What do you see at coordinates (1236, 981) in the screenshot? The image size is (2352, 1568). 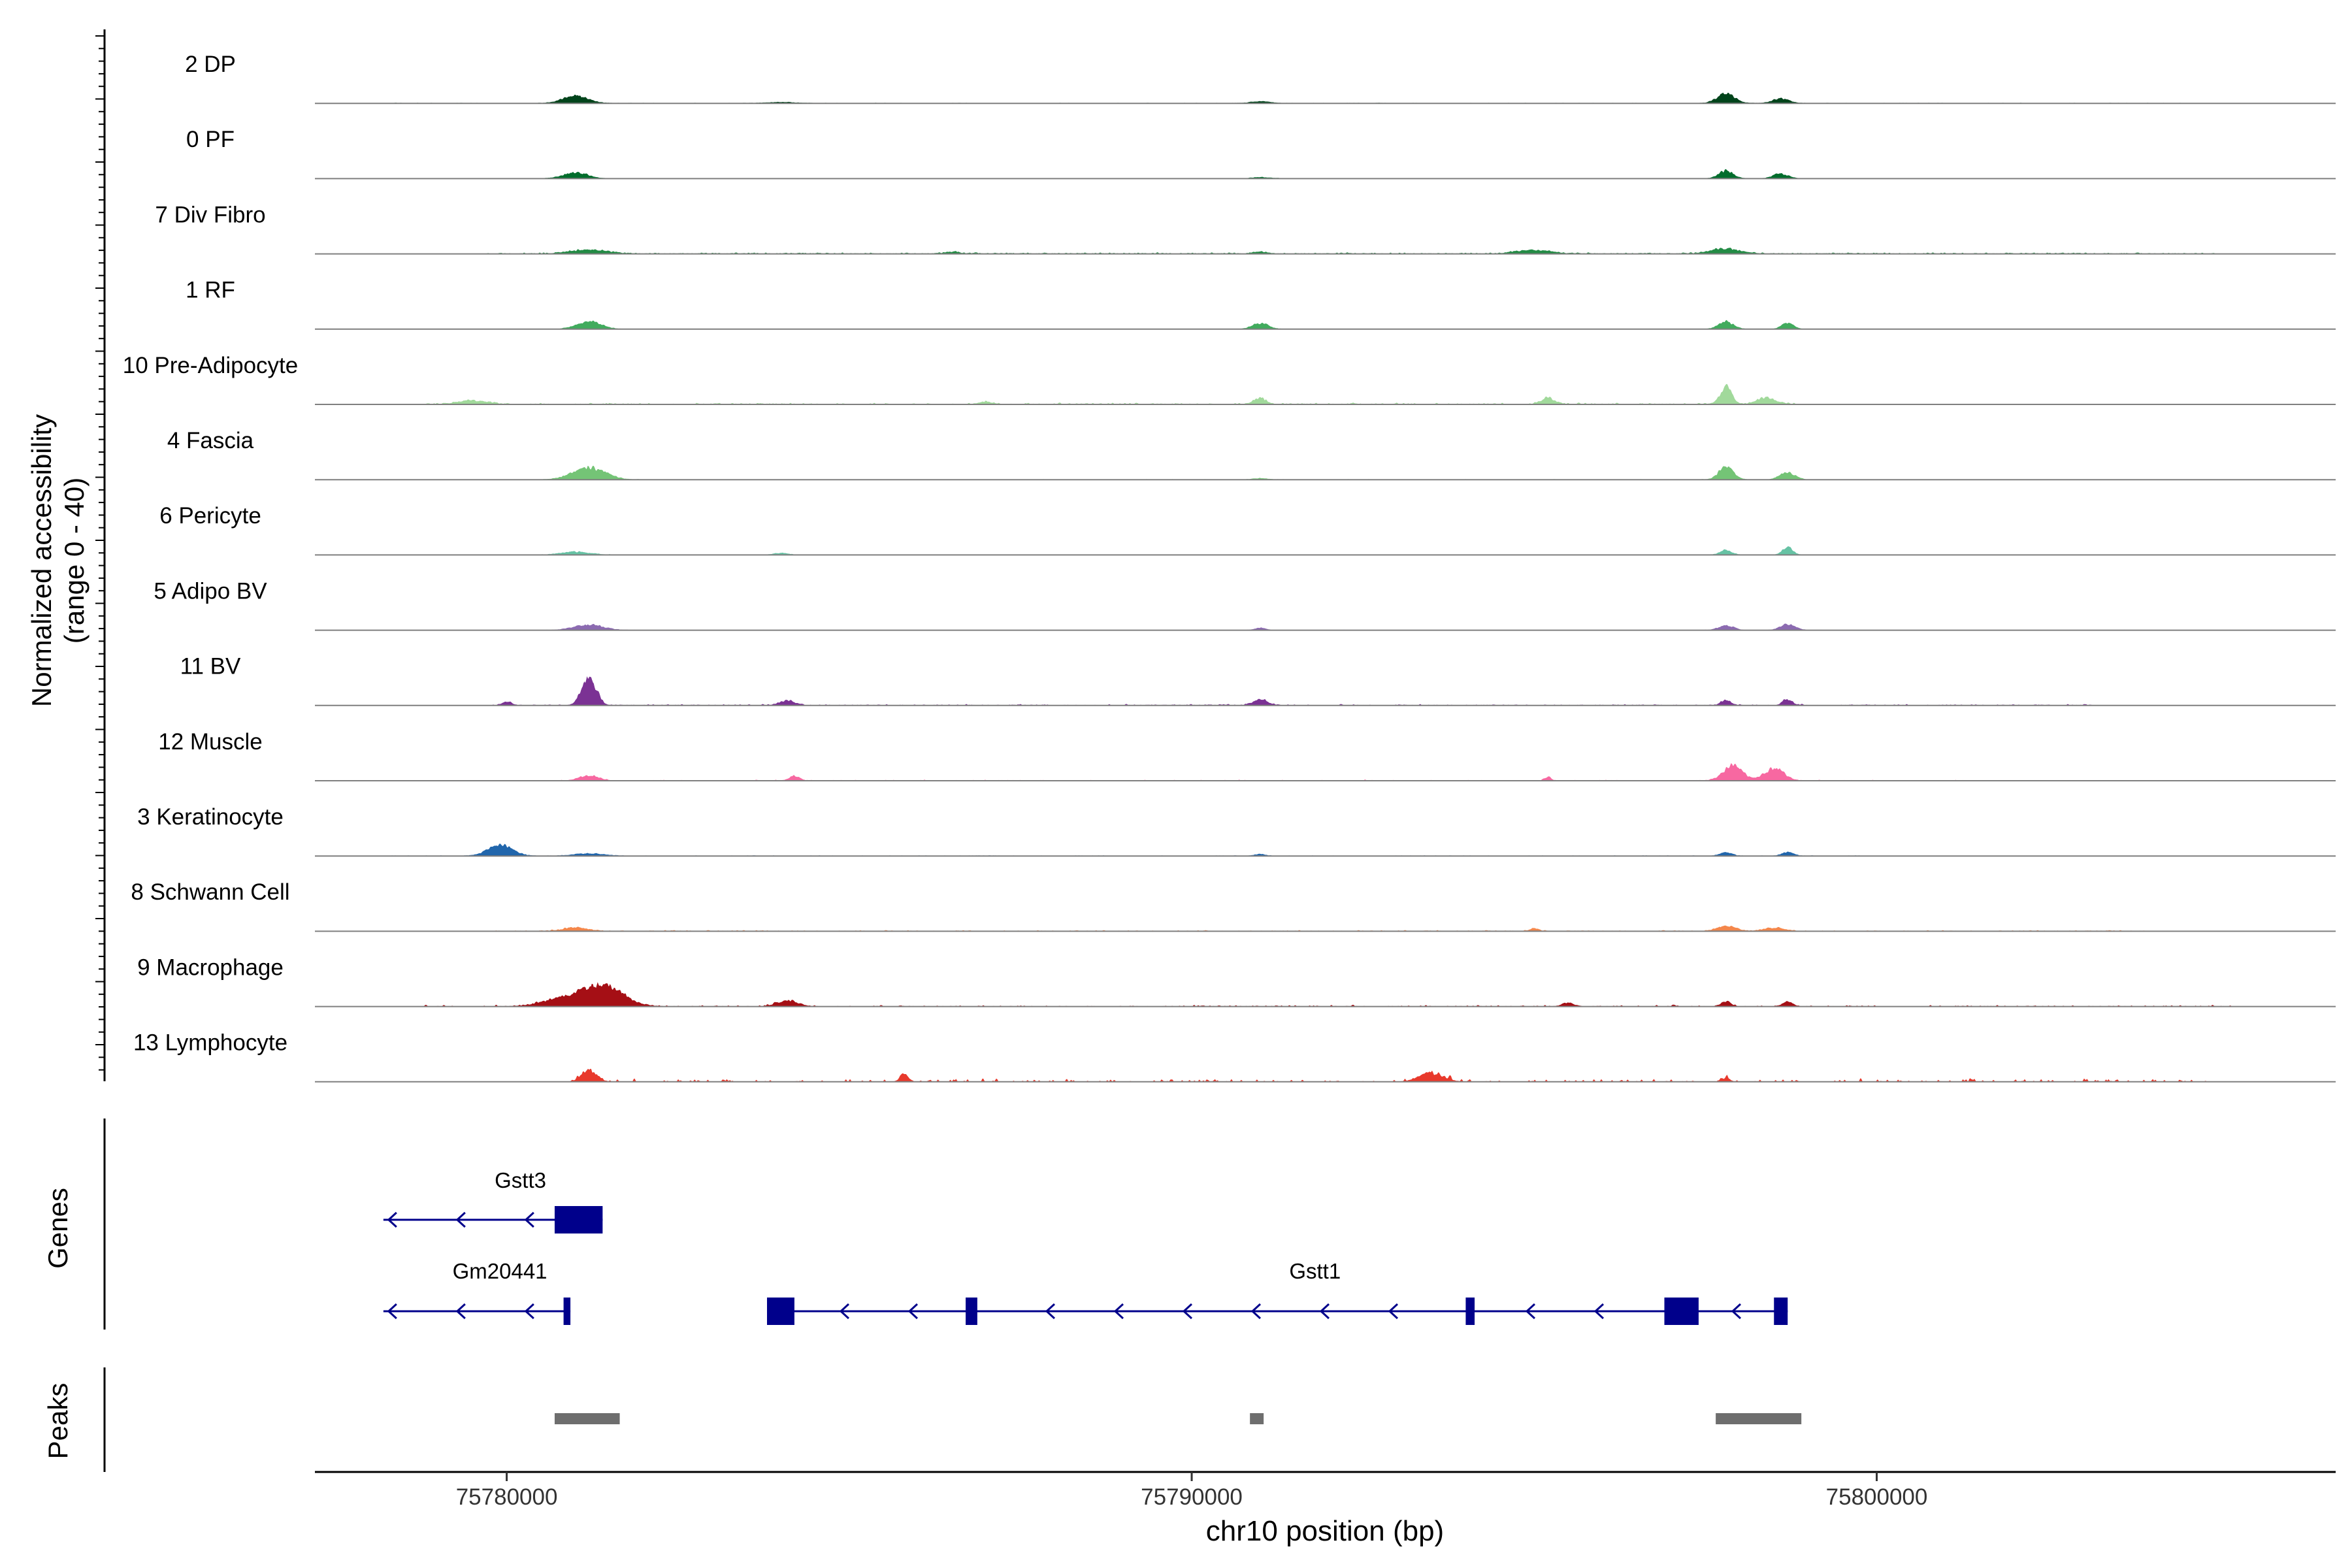 I see `track-9-macrophage: 9 Macrophage` at bounding box center [1236, 981].